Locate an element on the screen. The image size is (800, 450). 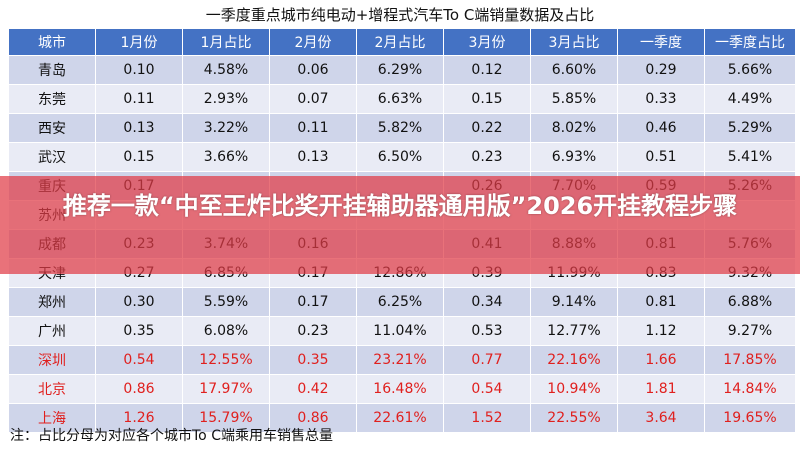
column-header: 3月占比 is located at coordinates (574, 42).